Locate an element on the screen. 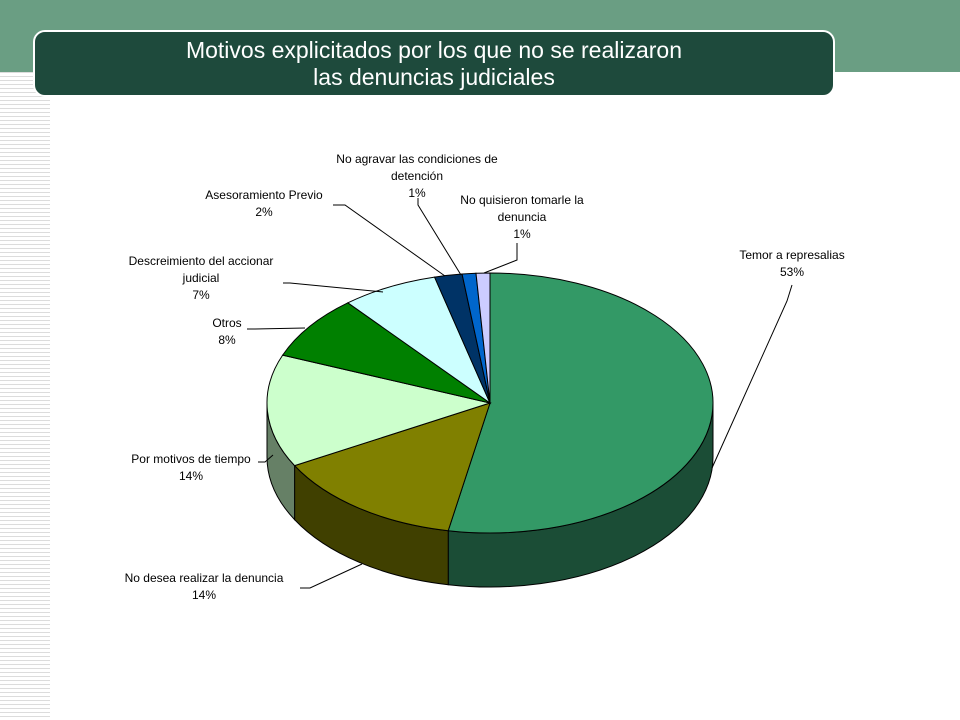 The image size is (960, 720). pie-slice-por-motivos-de-tiempo is located at coordinates (379, 410).